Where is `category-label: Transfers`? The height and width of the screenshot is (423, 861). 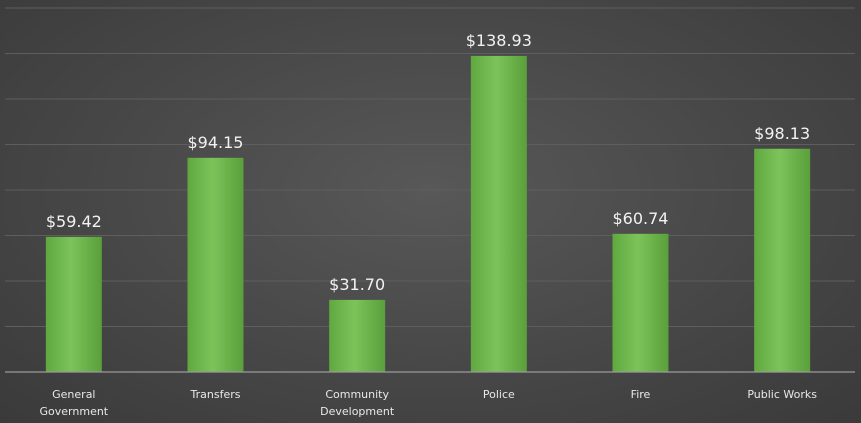
category-label: Transfers is located at coordinates (215, 394).